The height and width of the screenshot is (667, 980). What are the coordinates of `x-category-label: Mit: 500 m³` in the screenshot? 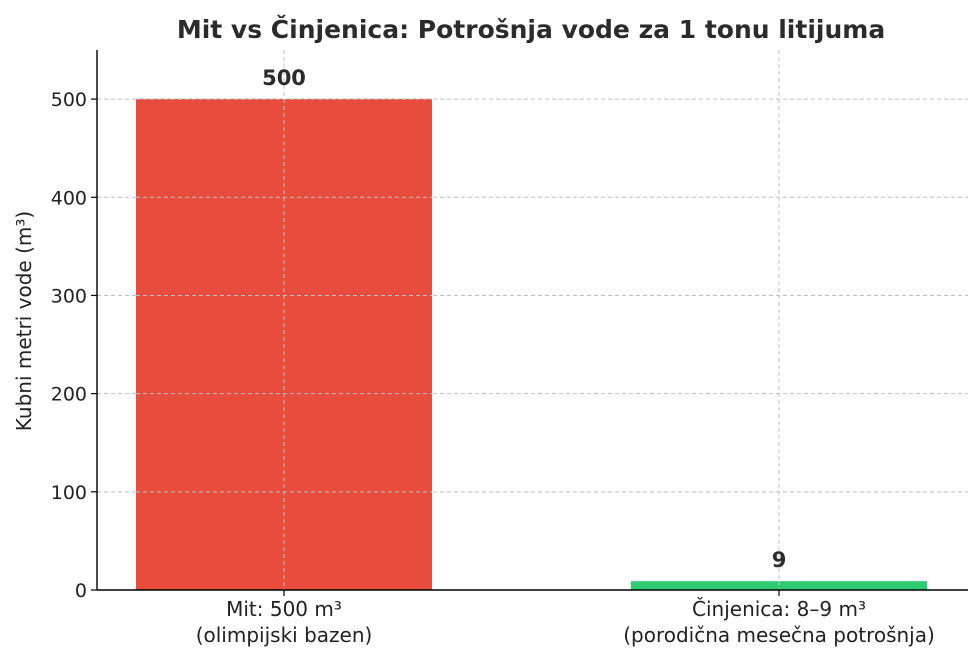 It's located at (284, 609).